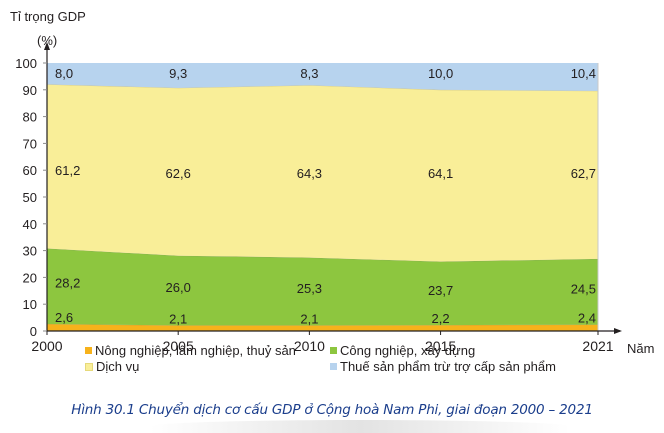 This screenshot has width=664, height=433. I want to click on y-tick-label: 40, so click(30, 224).